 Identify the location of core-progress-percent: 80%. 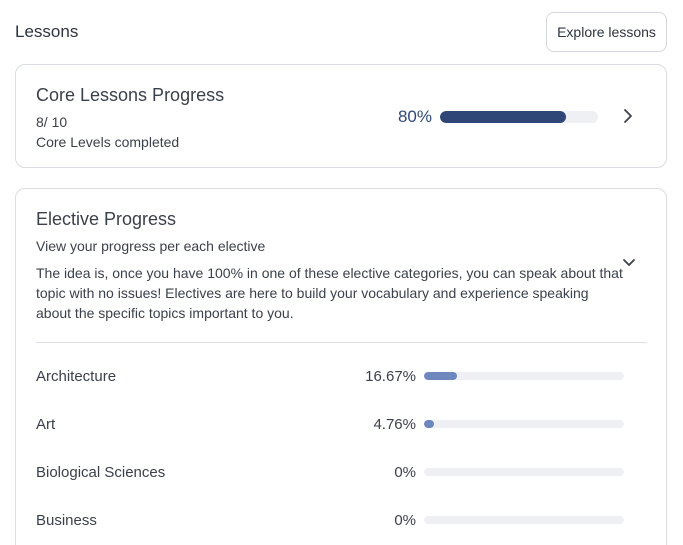
(414, 116).